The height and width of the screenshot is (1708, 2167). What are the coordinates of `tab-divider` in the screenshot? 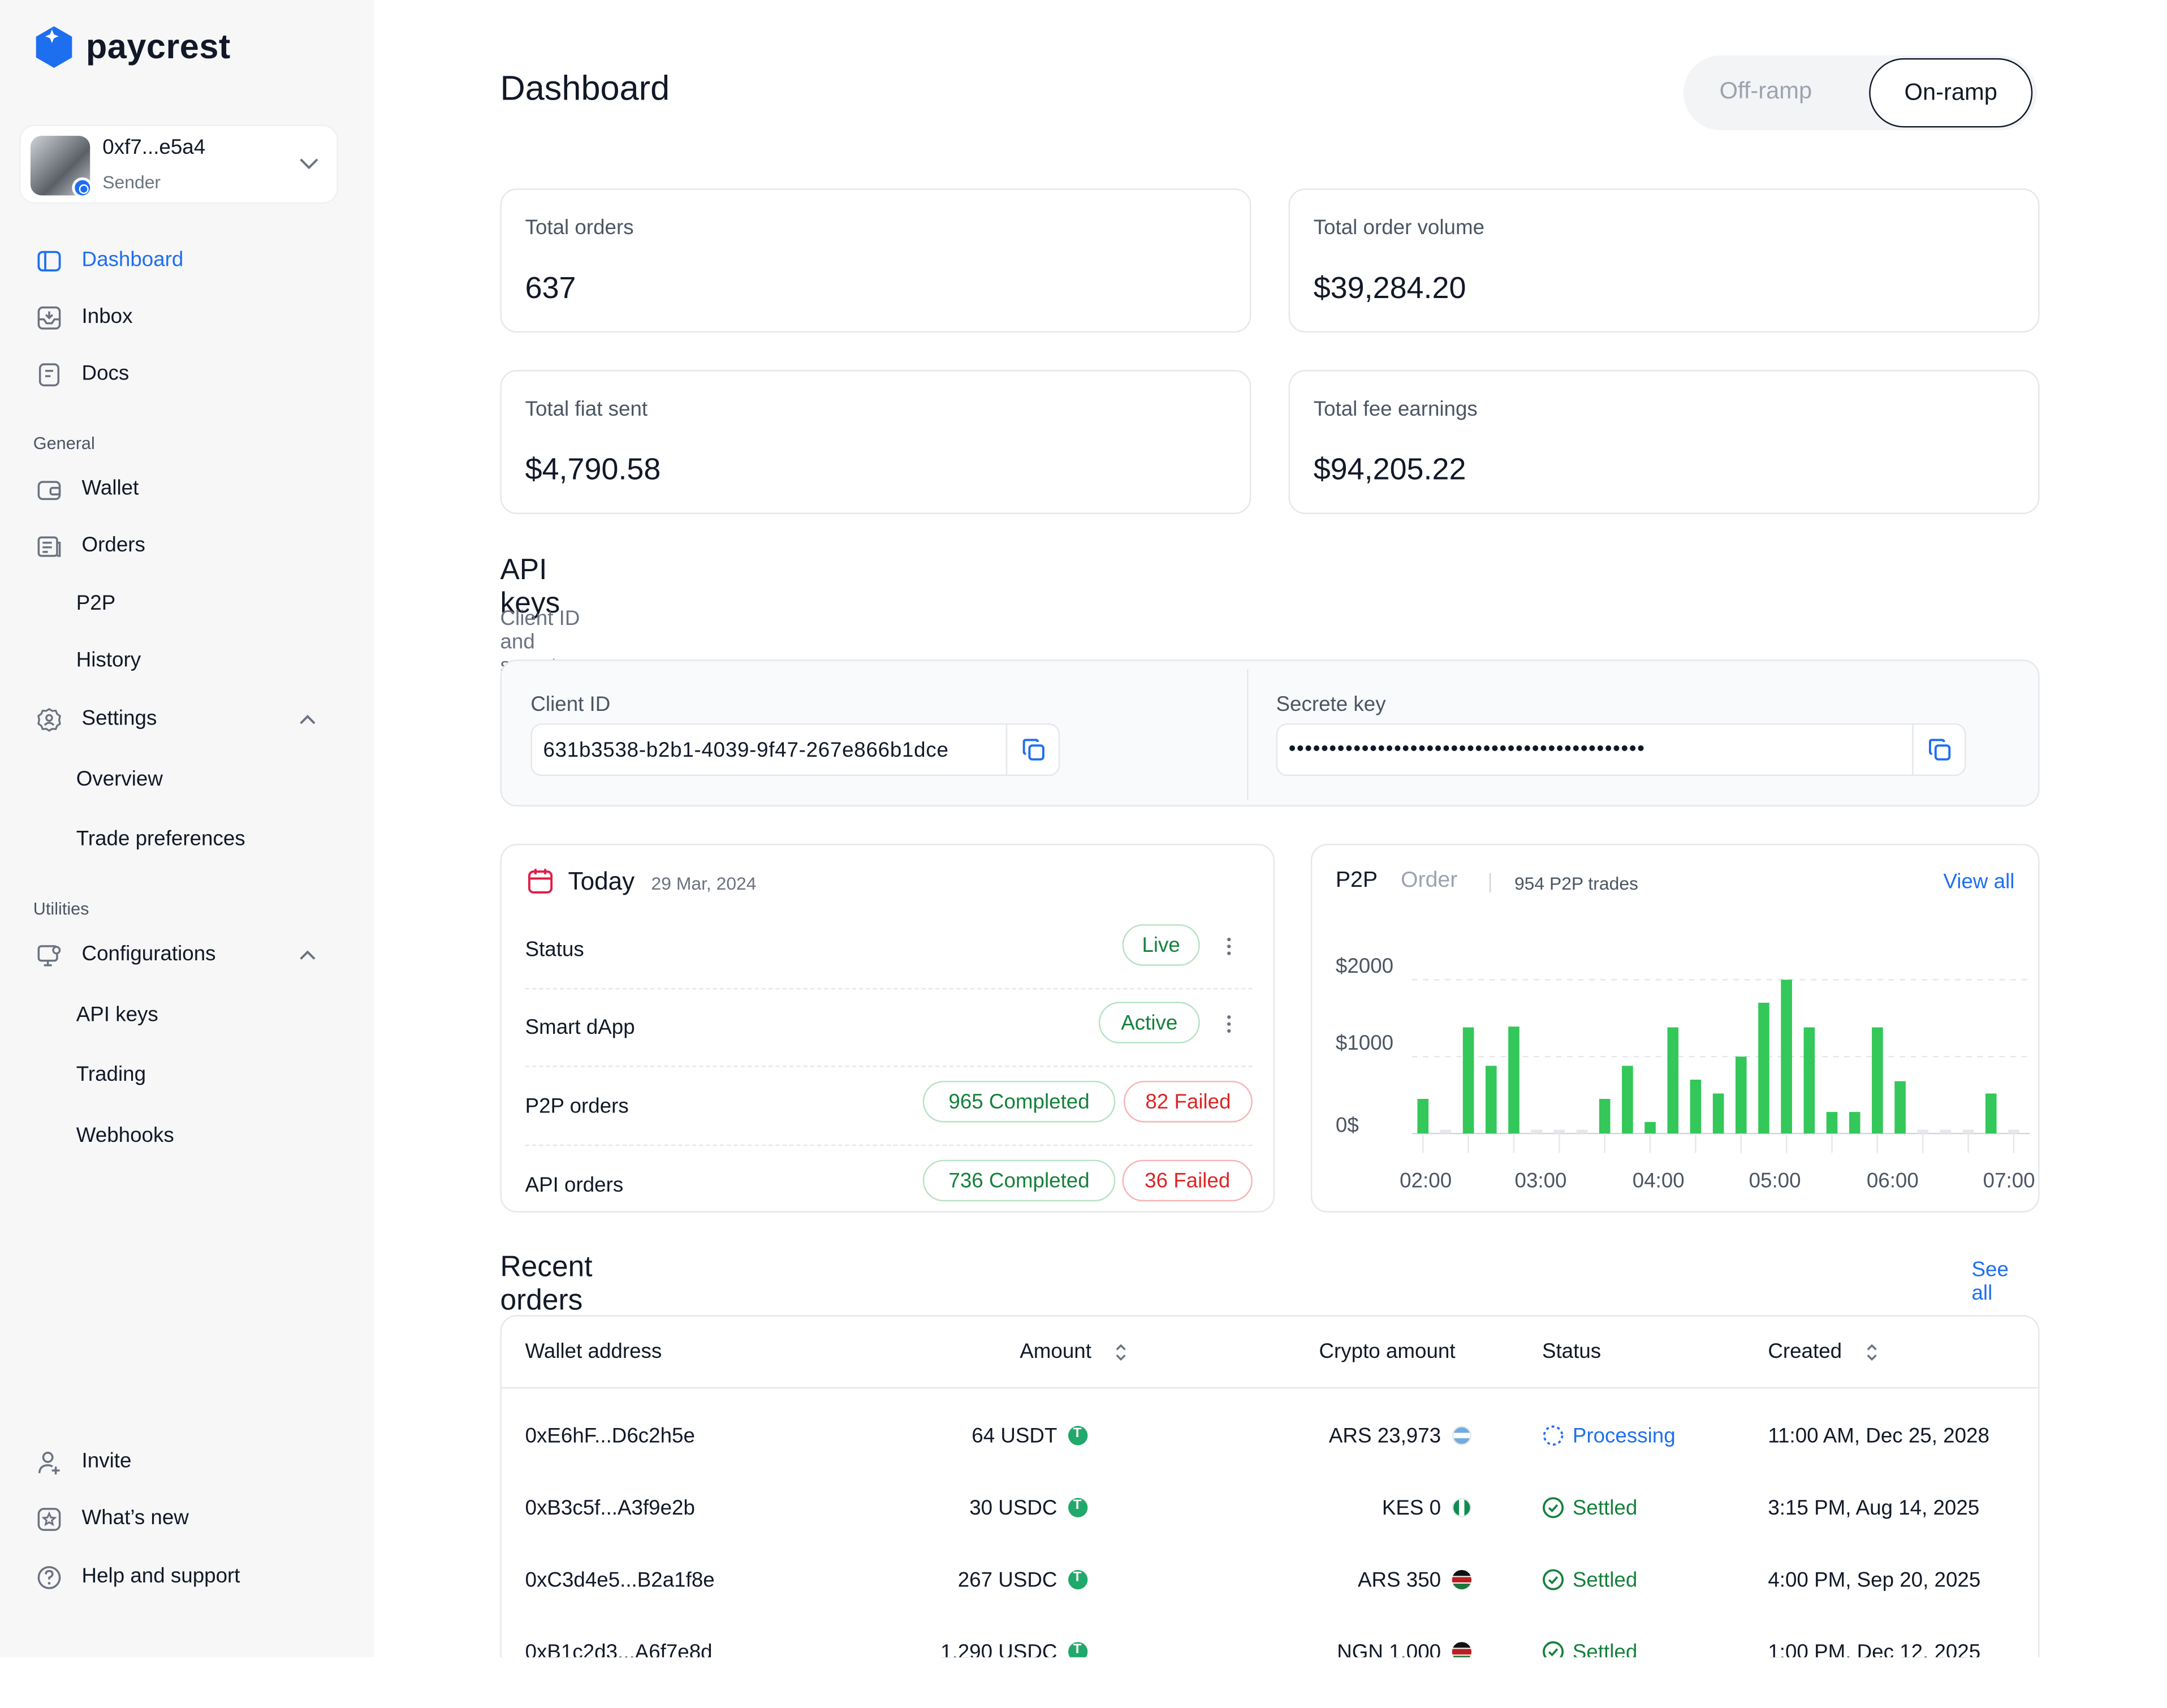 It's located at (1490, 882).